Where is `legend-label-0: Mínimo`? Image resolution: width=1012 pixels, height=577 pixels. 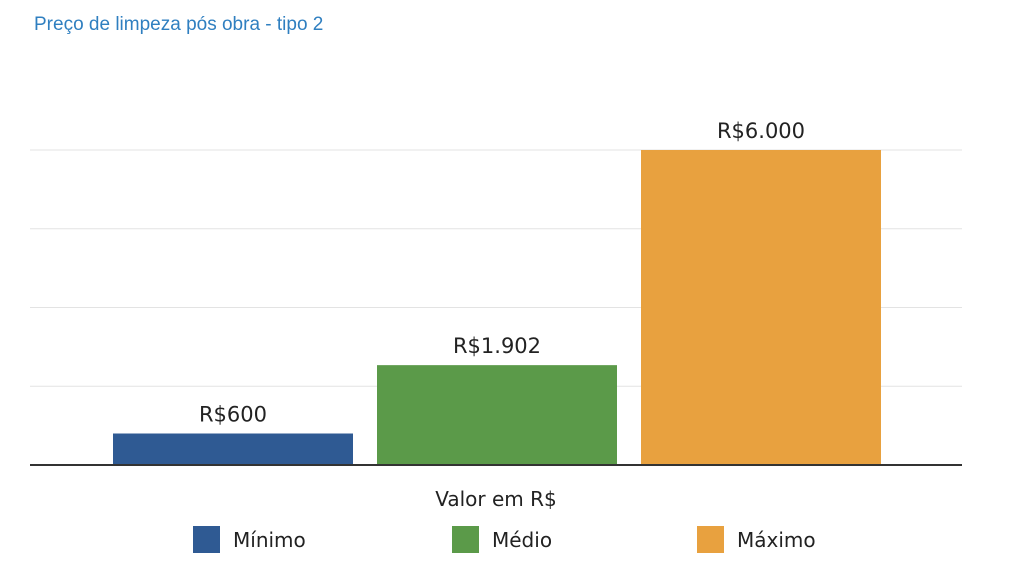 legend-label-0: Mínimo is located at coordinates (269, 540).